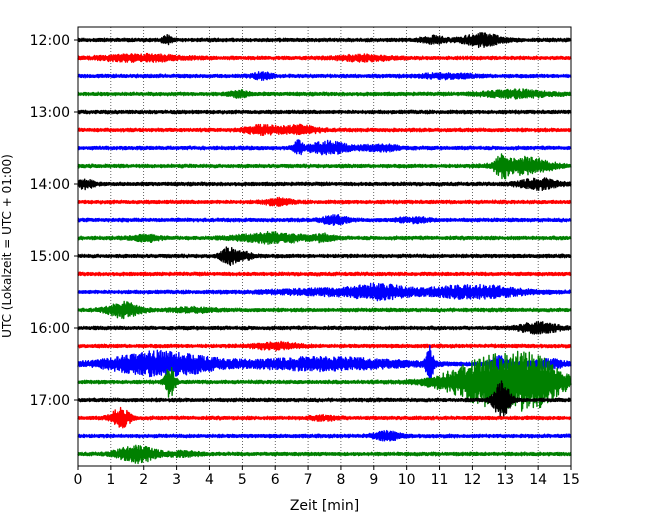 The width and height of the screenshot is (650, 520). Describe the element at coordinates (209, 480) in the screenshot. I see `x-tick-label: 4` at that location.